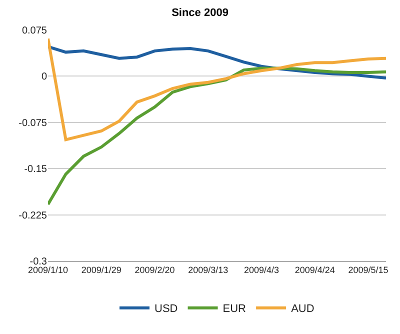  I want to click on x-tick-label: 2009/3/13, so click(208, 269).